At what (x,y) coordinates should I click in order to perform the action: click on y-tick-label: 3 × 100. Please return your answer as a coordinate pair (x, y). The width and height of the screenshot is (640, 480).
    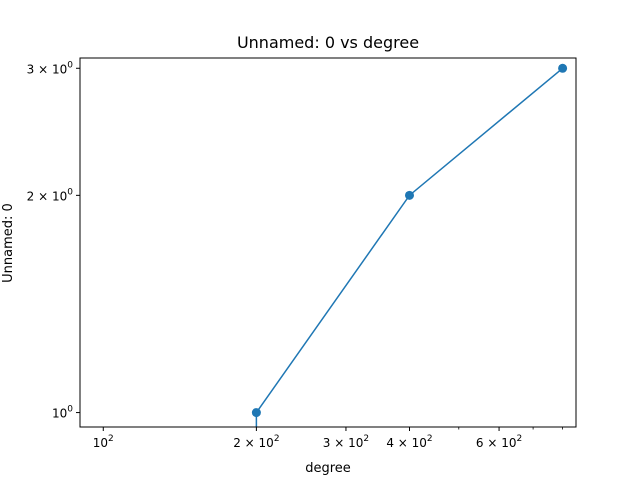
    Looking at the image, I should click on (50, 68).